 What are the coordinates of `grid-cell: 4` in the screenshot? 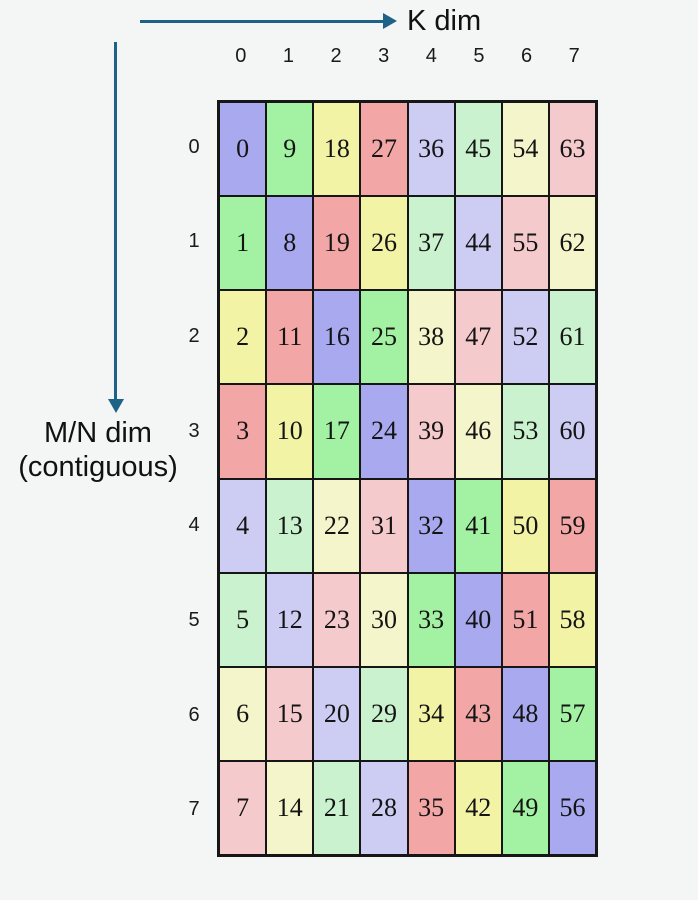 It's located at (243, 525).